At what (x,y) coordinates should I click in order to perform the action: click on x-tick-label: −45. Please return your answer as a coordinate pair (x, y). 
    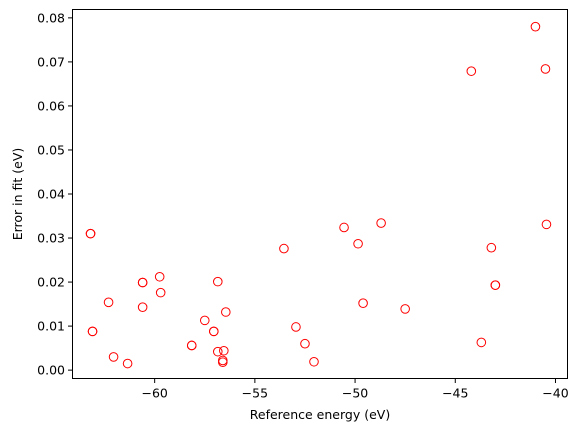
    Looking at the image, I should click on (455, 393).